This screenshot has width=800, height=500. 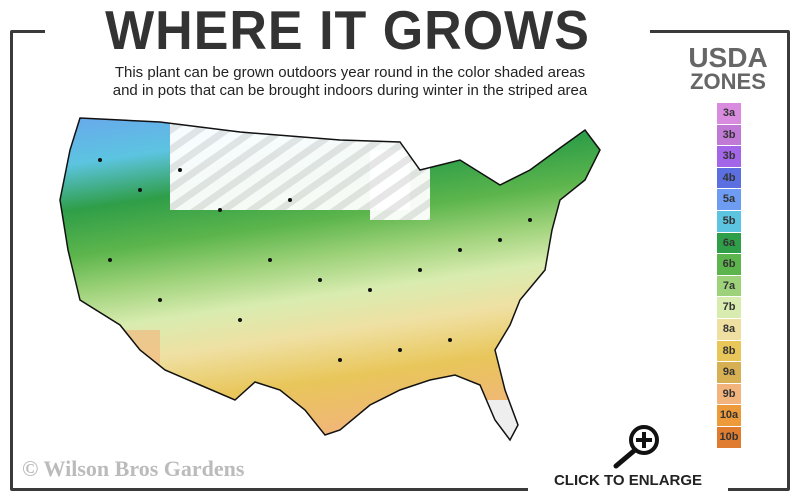 What do you see at coordinates (729, 329) in the screenshot?
I see `legend-zone-8a: 8a` at bounding box center [729, 329].